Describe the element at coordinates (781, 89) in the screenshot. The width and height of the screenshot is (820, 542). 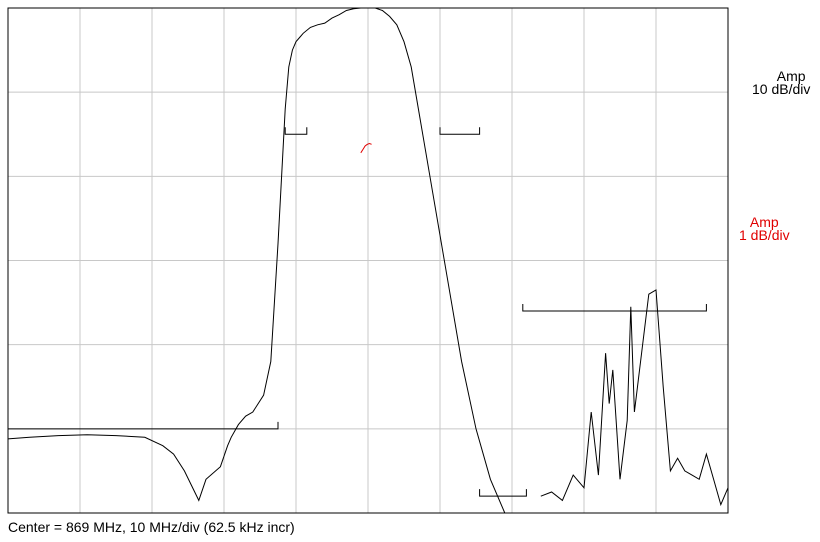
I see `amp-10db-label-line2: 10 dB/div` at that location.